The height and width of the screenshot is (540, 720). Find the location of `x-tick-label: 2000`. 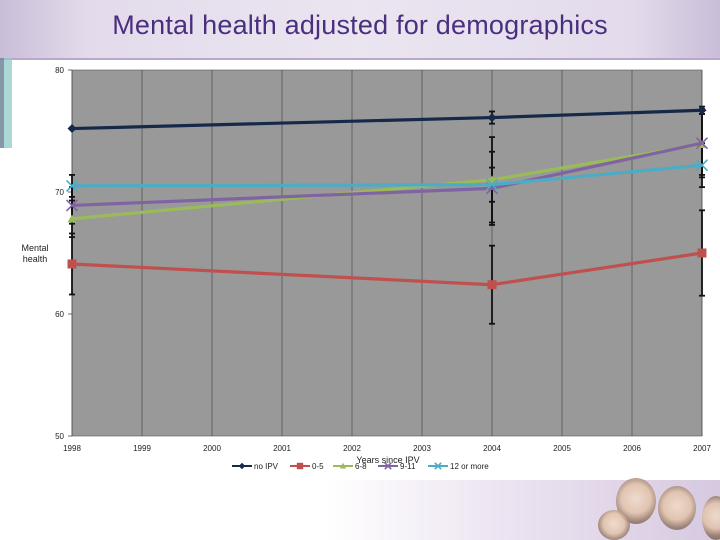

x-tick-label: 2000 is located at coordinates (212, 448).